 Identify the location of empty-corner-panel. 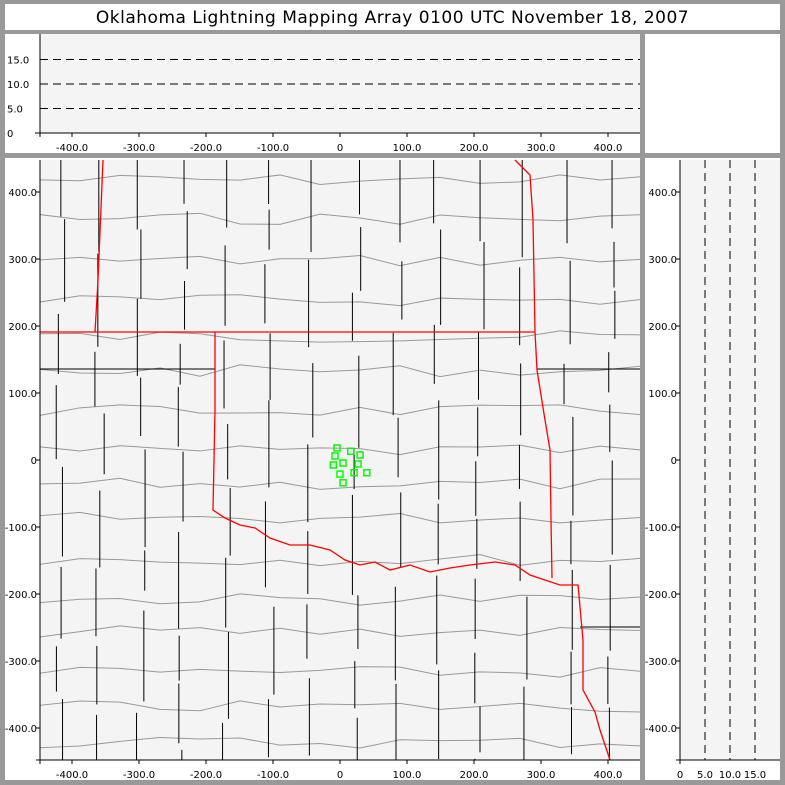
(712, 93).